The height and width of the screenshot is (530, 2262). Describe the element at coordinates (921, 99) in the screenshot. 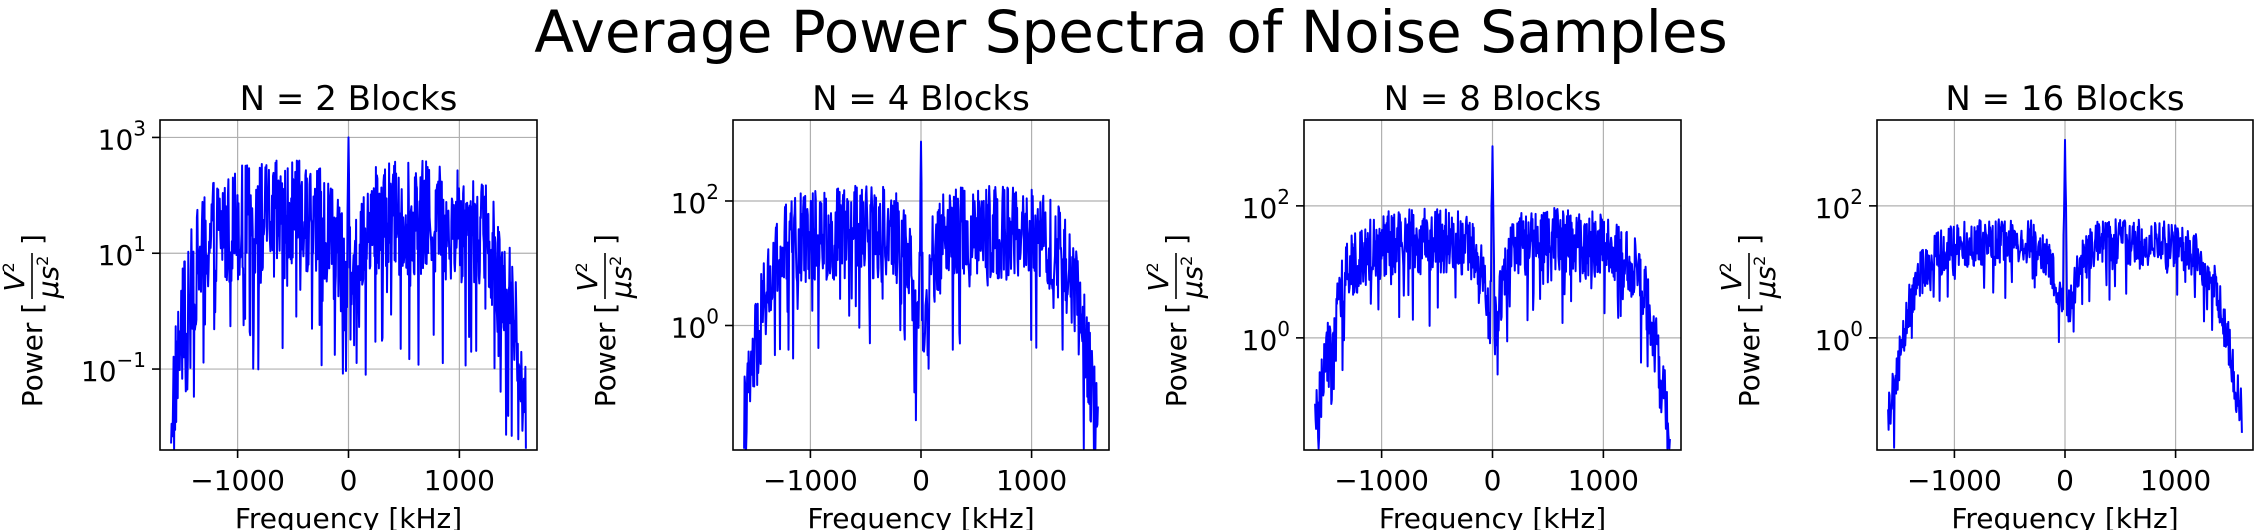

I see `subplot-title: N = 4 Blocks` at that location.